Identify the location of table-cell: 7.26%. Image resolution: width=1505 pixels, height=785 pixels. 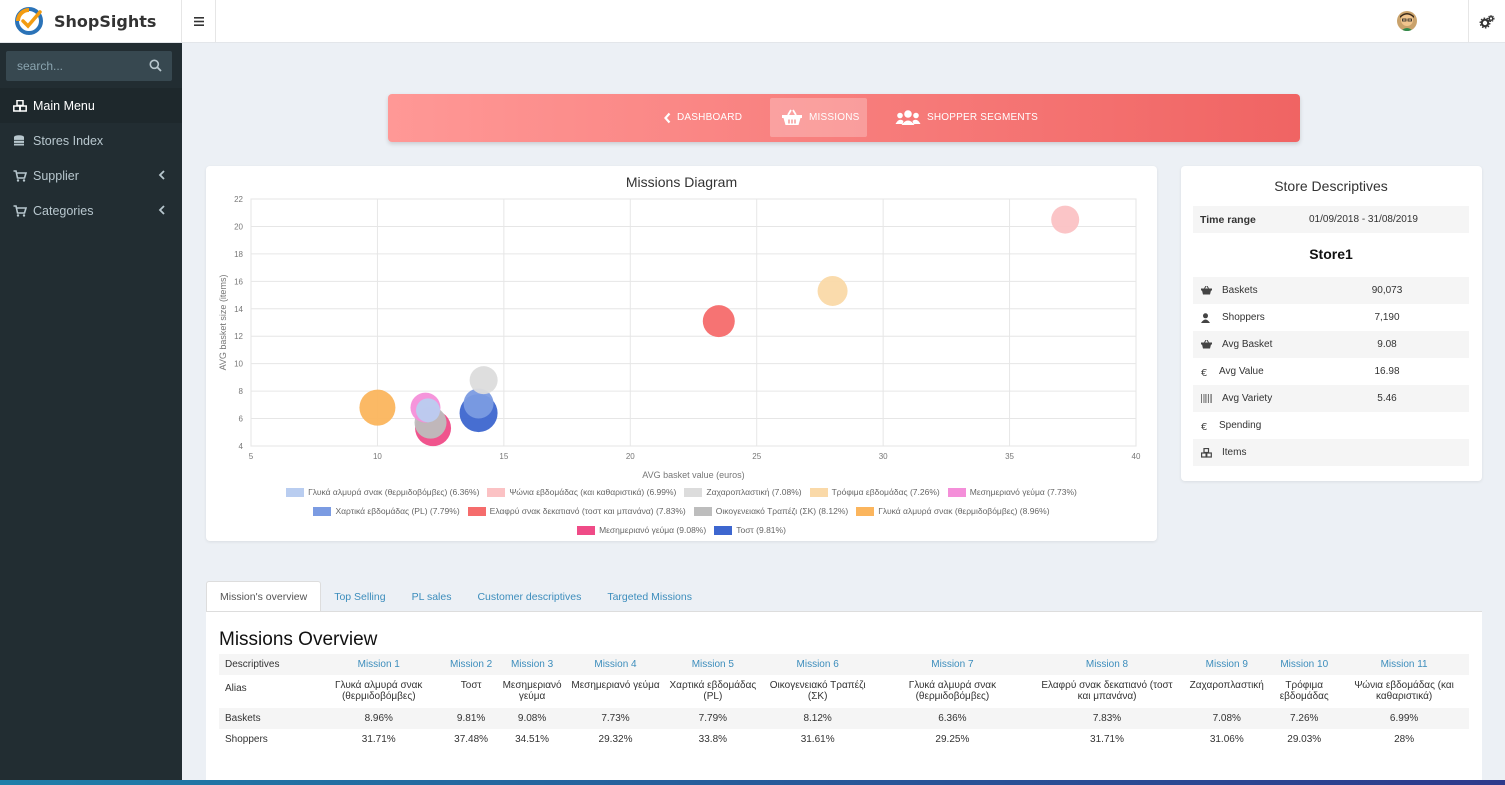
(1304, 718).